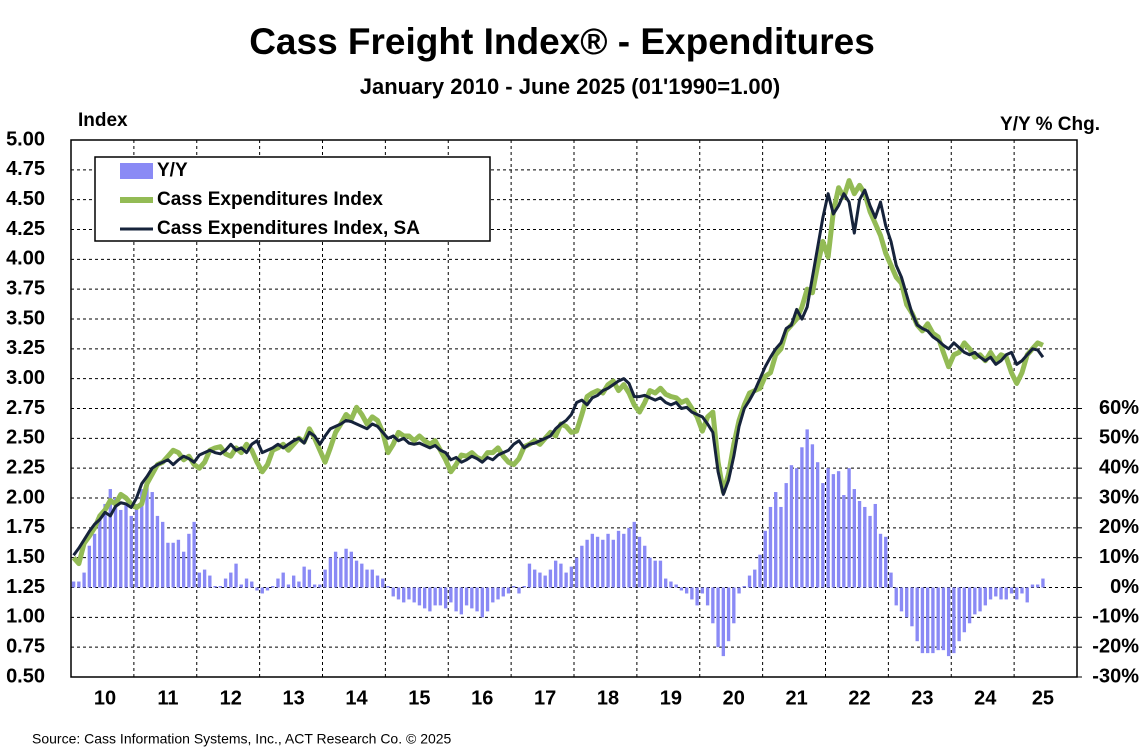 Image resolution: width=1146 pixels, height=751 pixels. I want to click on y2-tick-label: 0%, so click(1124, 587).